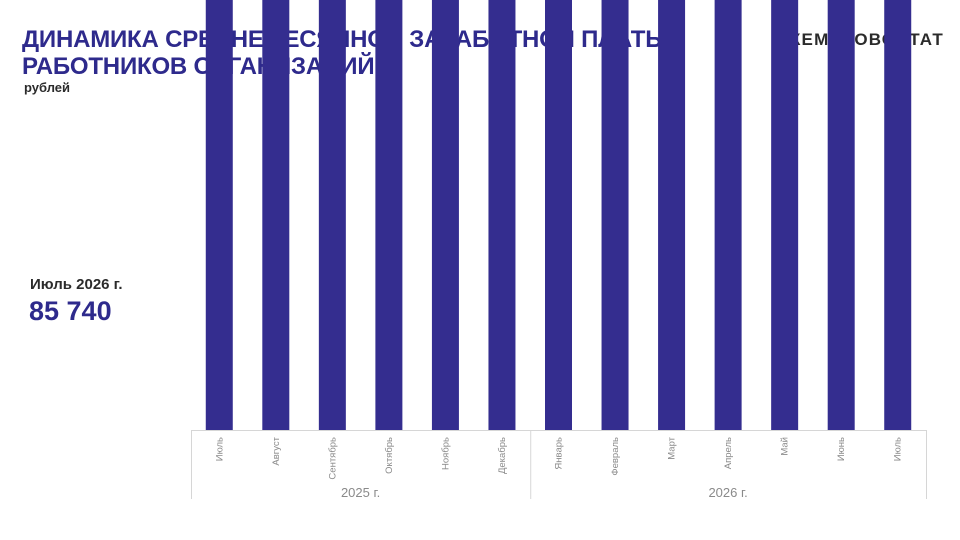 This screenshot has width=960, height=540. Describe the element at coordinates (615, 456) in the screenshot. I see `x-tick-label-7: Февраль` at that location.